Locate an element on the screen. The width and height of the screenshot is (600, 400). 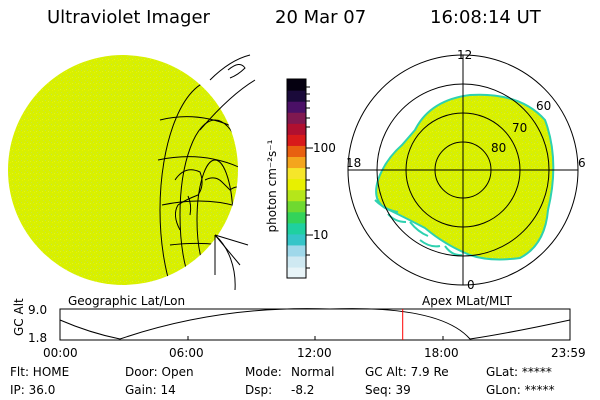
mode-label: Mode: is located at coordinates (263, 372).